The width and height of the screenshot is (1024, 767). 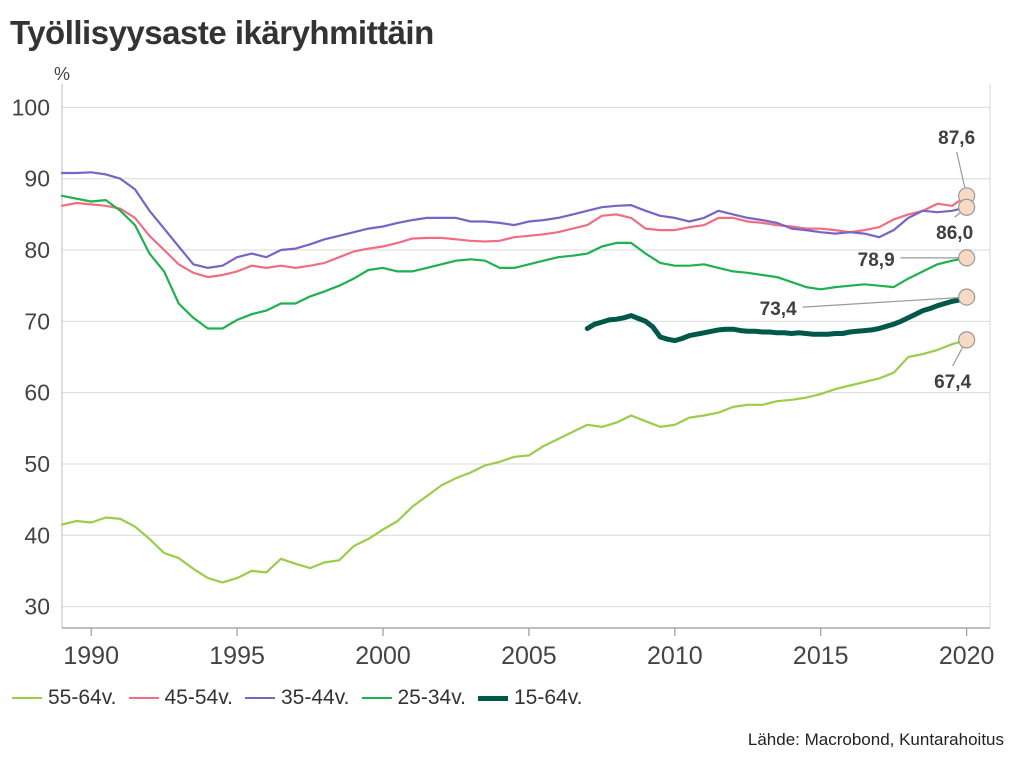 I want to click on y-tick-label: 90, so click(x=37, y=179).